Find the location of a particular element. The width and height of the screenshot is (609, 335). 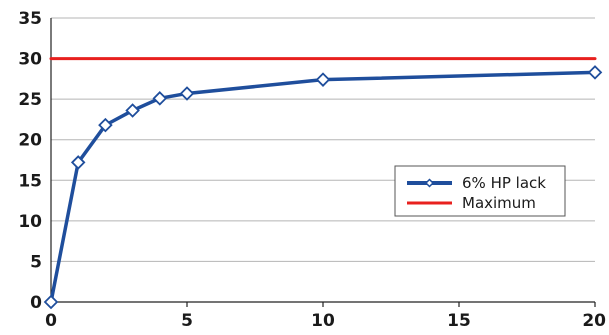

y-tick-label-35: 35 is located at coordinates (30, 19).